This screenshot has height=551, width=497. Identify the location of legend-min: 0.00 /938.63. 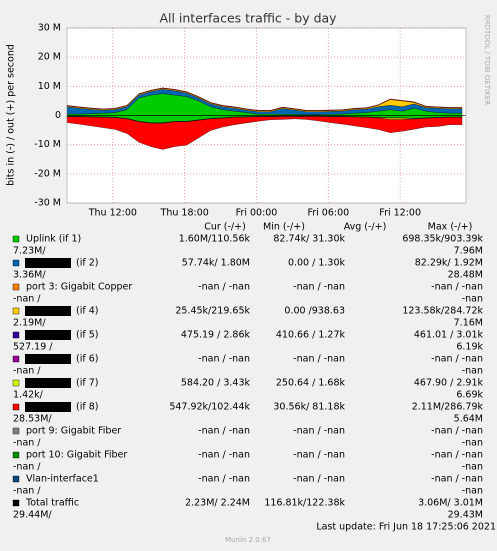
(314, 311).